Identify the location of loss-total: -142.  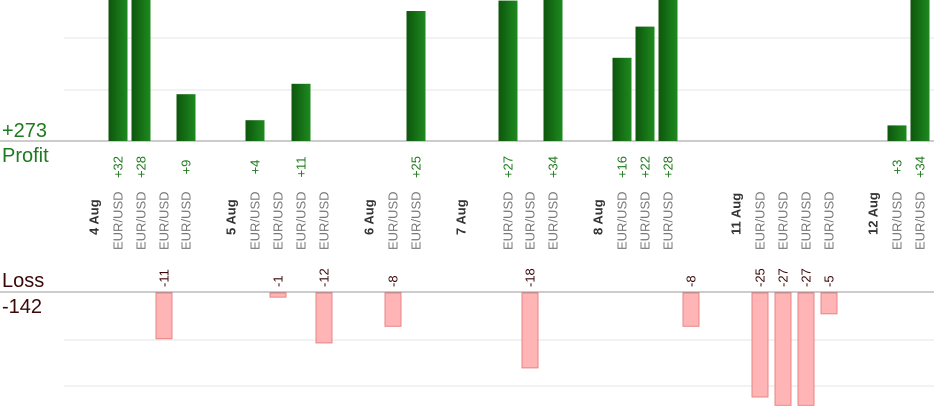
(22, 307).